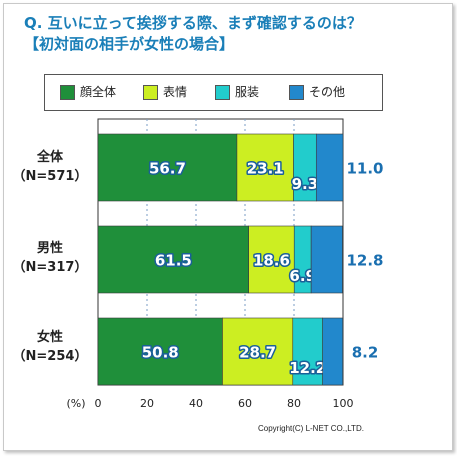 Image resolution: width=457 pixels, height=456 pixels. Describe the element at coordinates (296, 92) in the screenshot. I see `legend-swatch-other` at that location.